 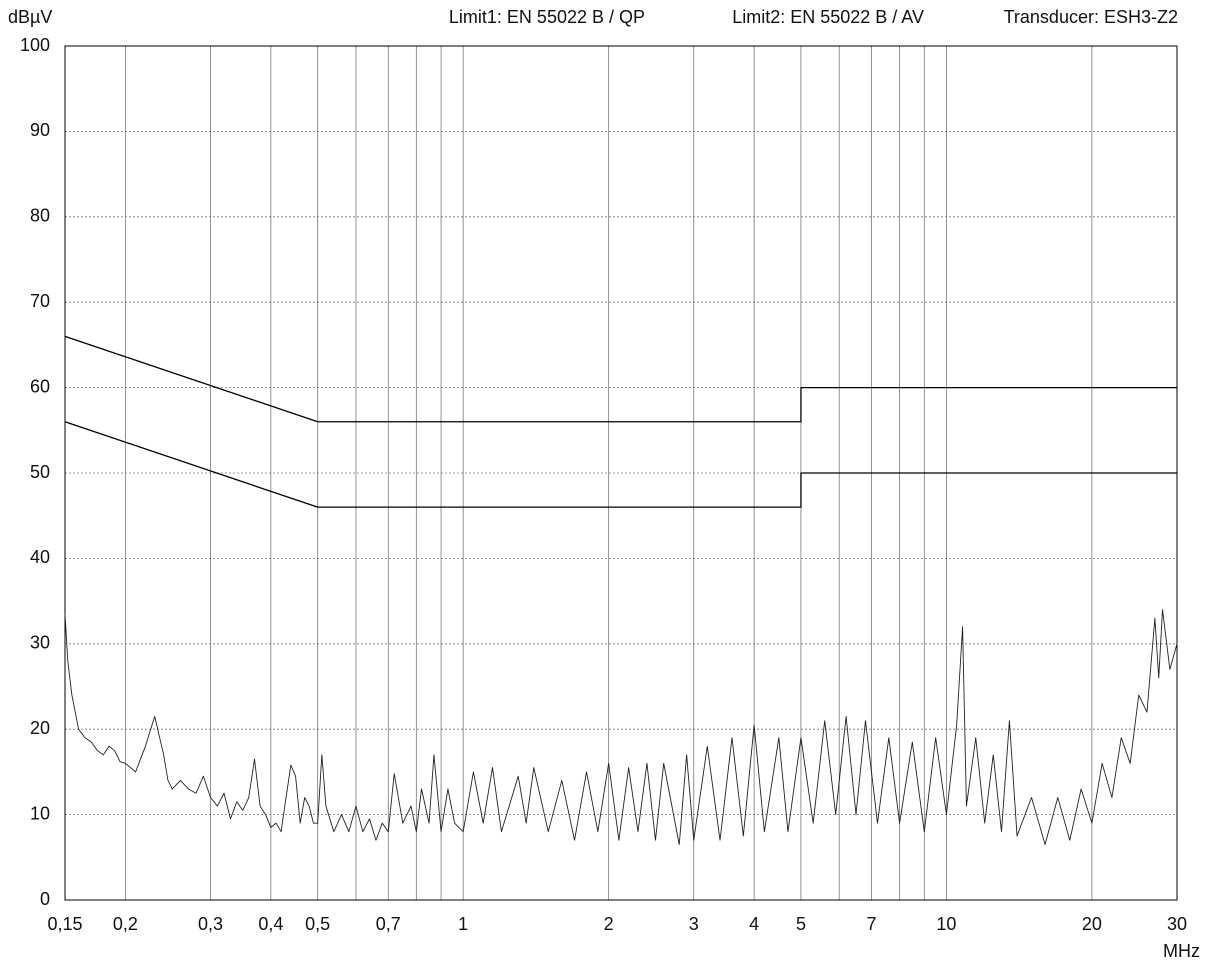 What do you see at coordinates (388, 924) in the screenshot?
I see `x-tick-label: 0,7` at bounding box center [388, 924].